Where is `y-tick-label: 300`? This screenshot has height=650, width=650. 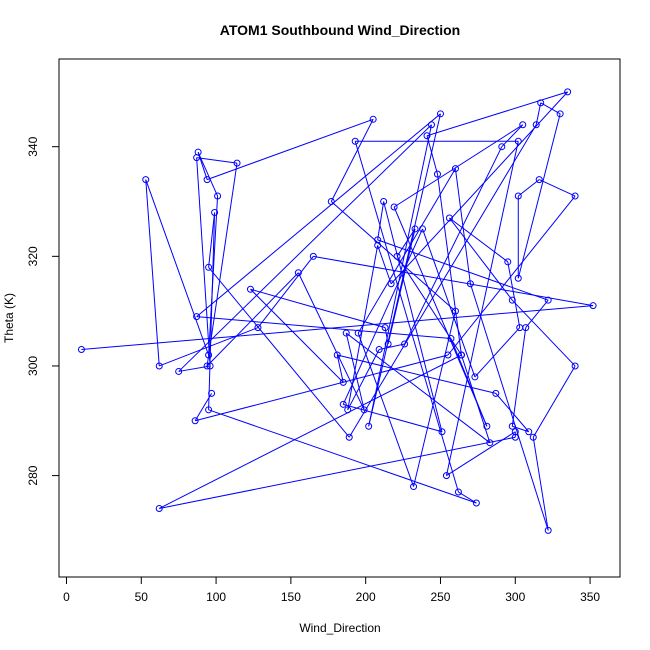
y-tick-label: 300 is located at coordinates (33, 366).